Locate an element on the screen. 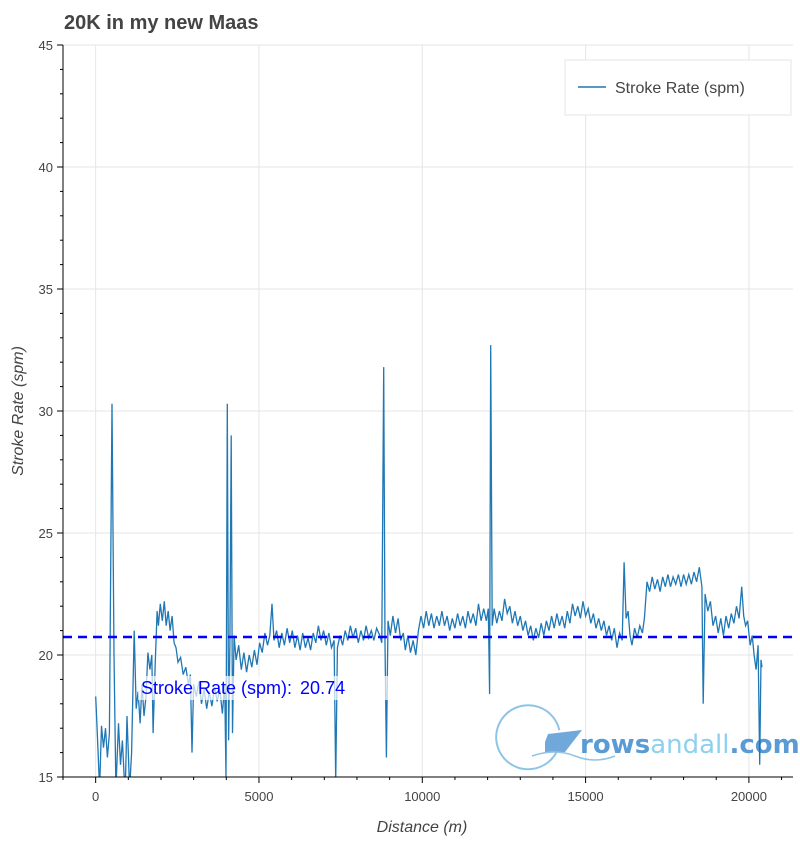  legend-entry: Stroke Rate (spm) is located at coordinates (680, 88).